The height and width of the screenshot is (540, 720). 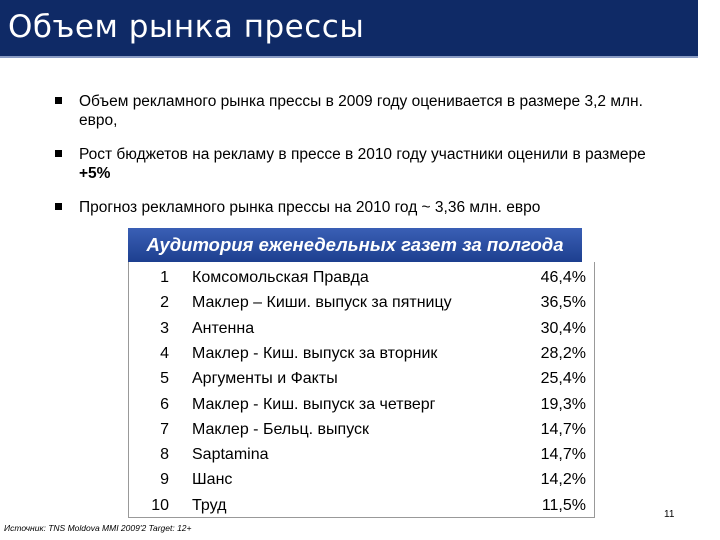 What do you see at coordinates (160, 505) in the screenshot?
I see `rank-cell: 10` at bounding box center [160, 505].